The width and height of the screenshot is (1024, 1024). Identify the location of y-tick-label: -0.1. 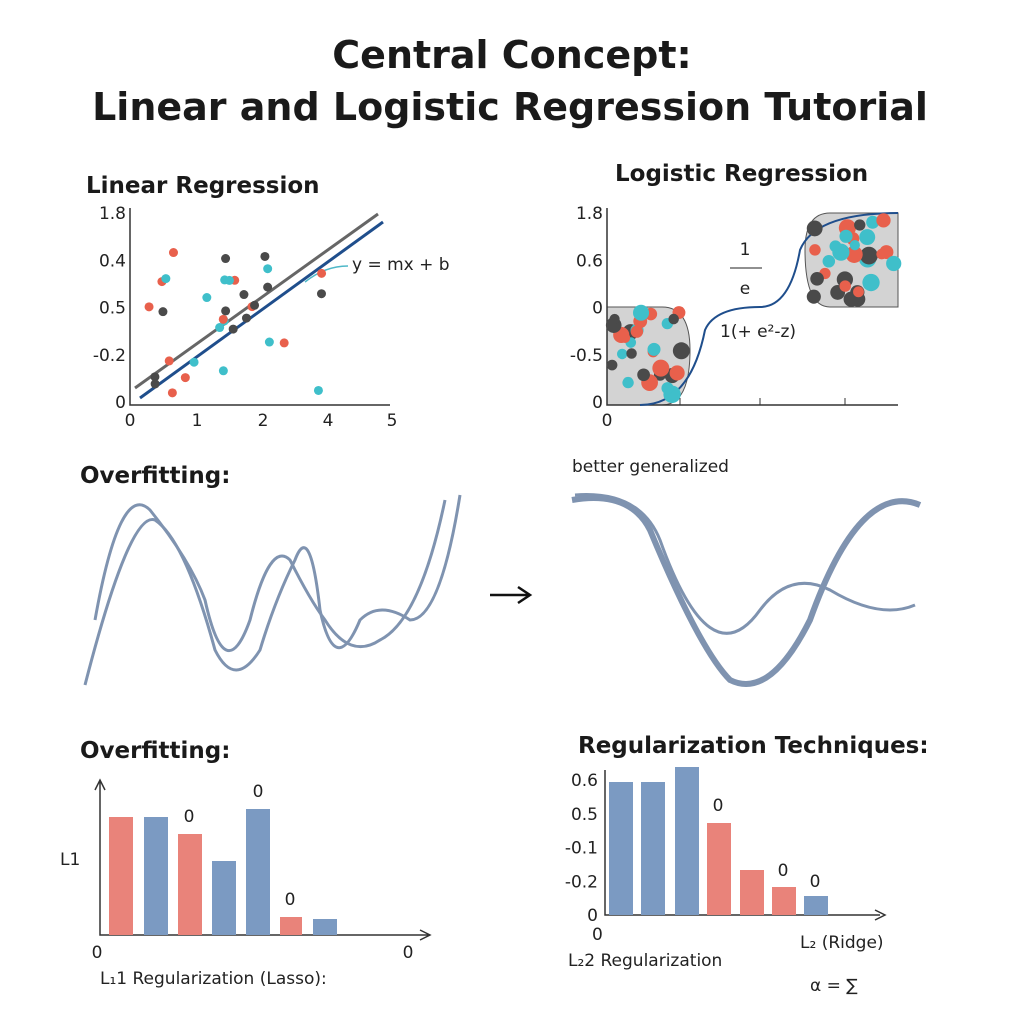
(581, 849).